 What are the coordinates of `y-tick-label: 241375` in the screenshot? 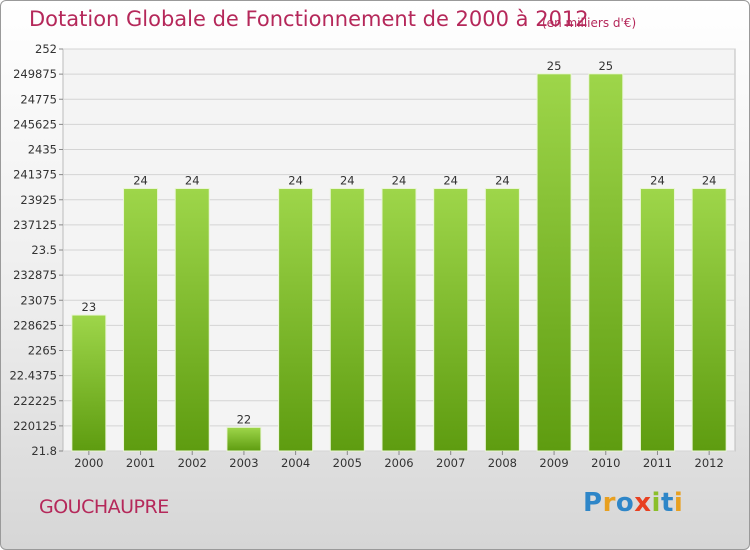 It's located at (35, 175).